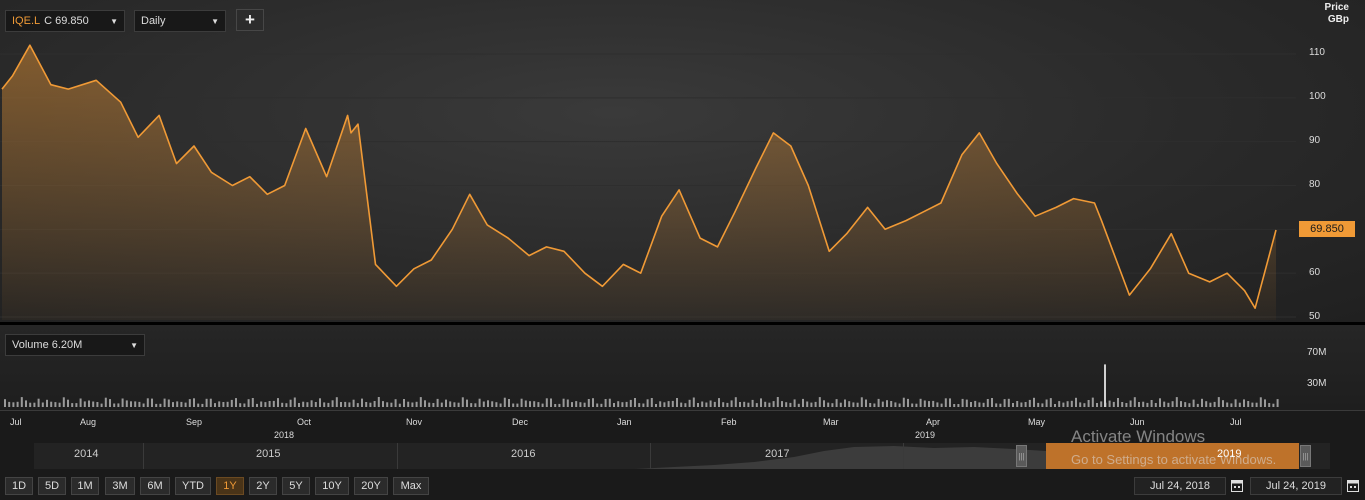 The width and height of the screenshot is (1365, 500). Describe the element at coordinates (1021, 456) in the screenshot. I see `navigator-left-handle: |||` at that location.